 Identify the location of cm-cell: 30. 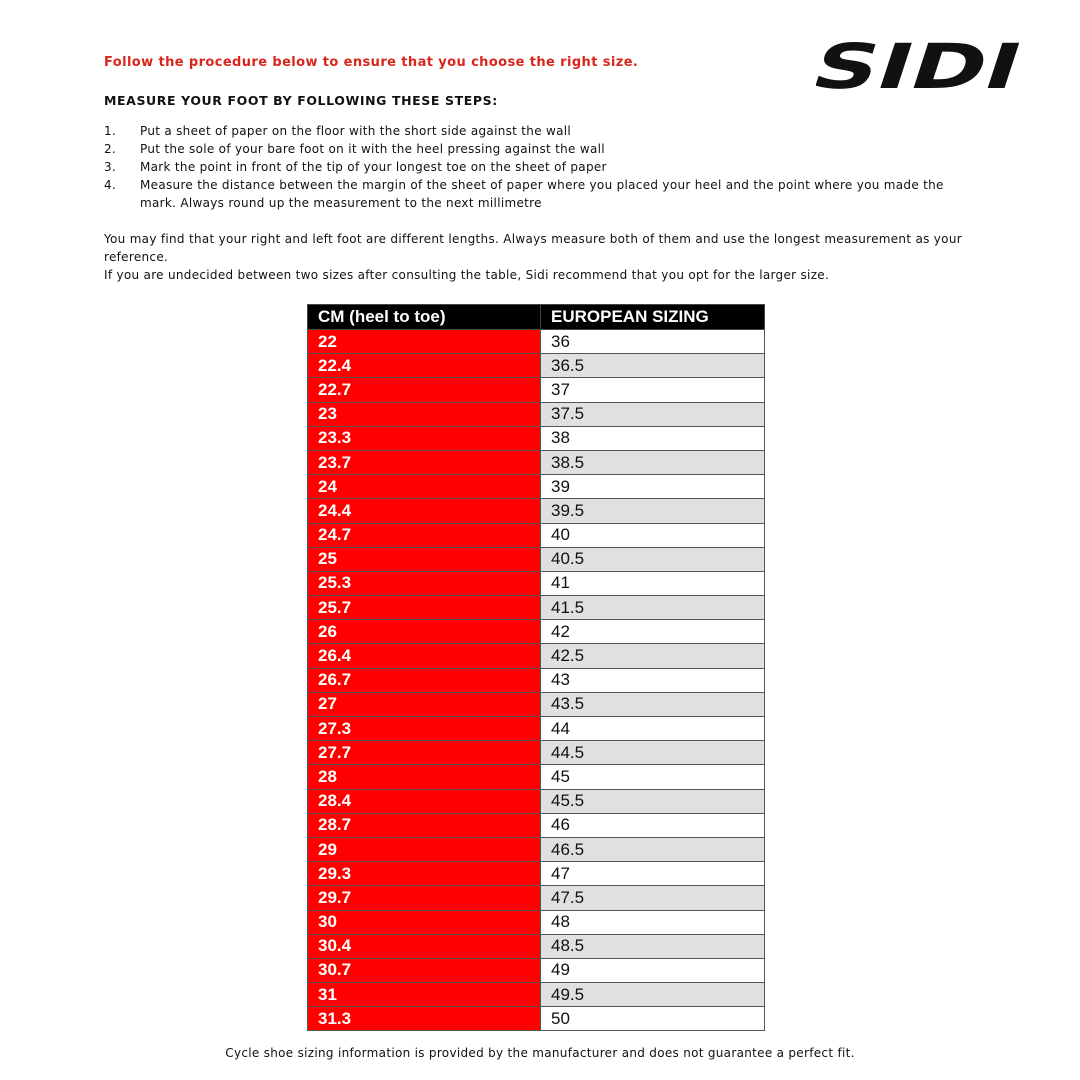
(424, 922).